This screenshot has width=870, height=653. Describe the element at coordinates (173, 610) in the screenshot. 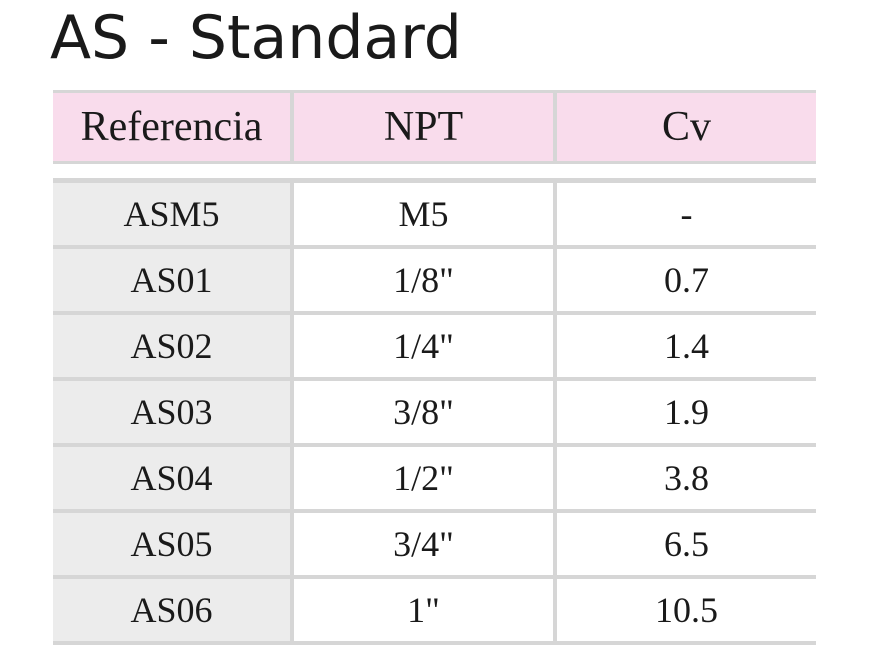

I see `cell-referencia: AS06` at that location.